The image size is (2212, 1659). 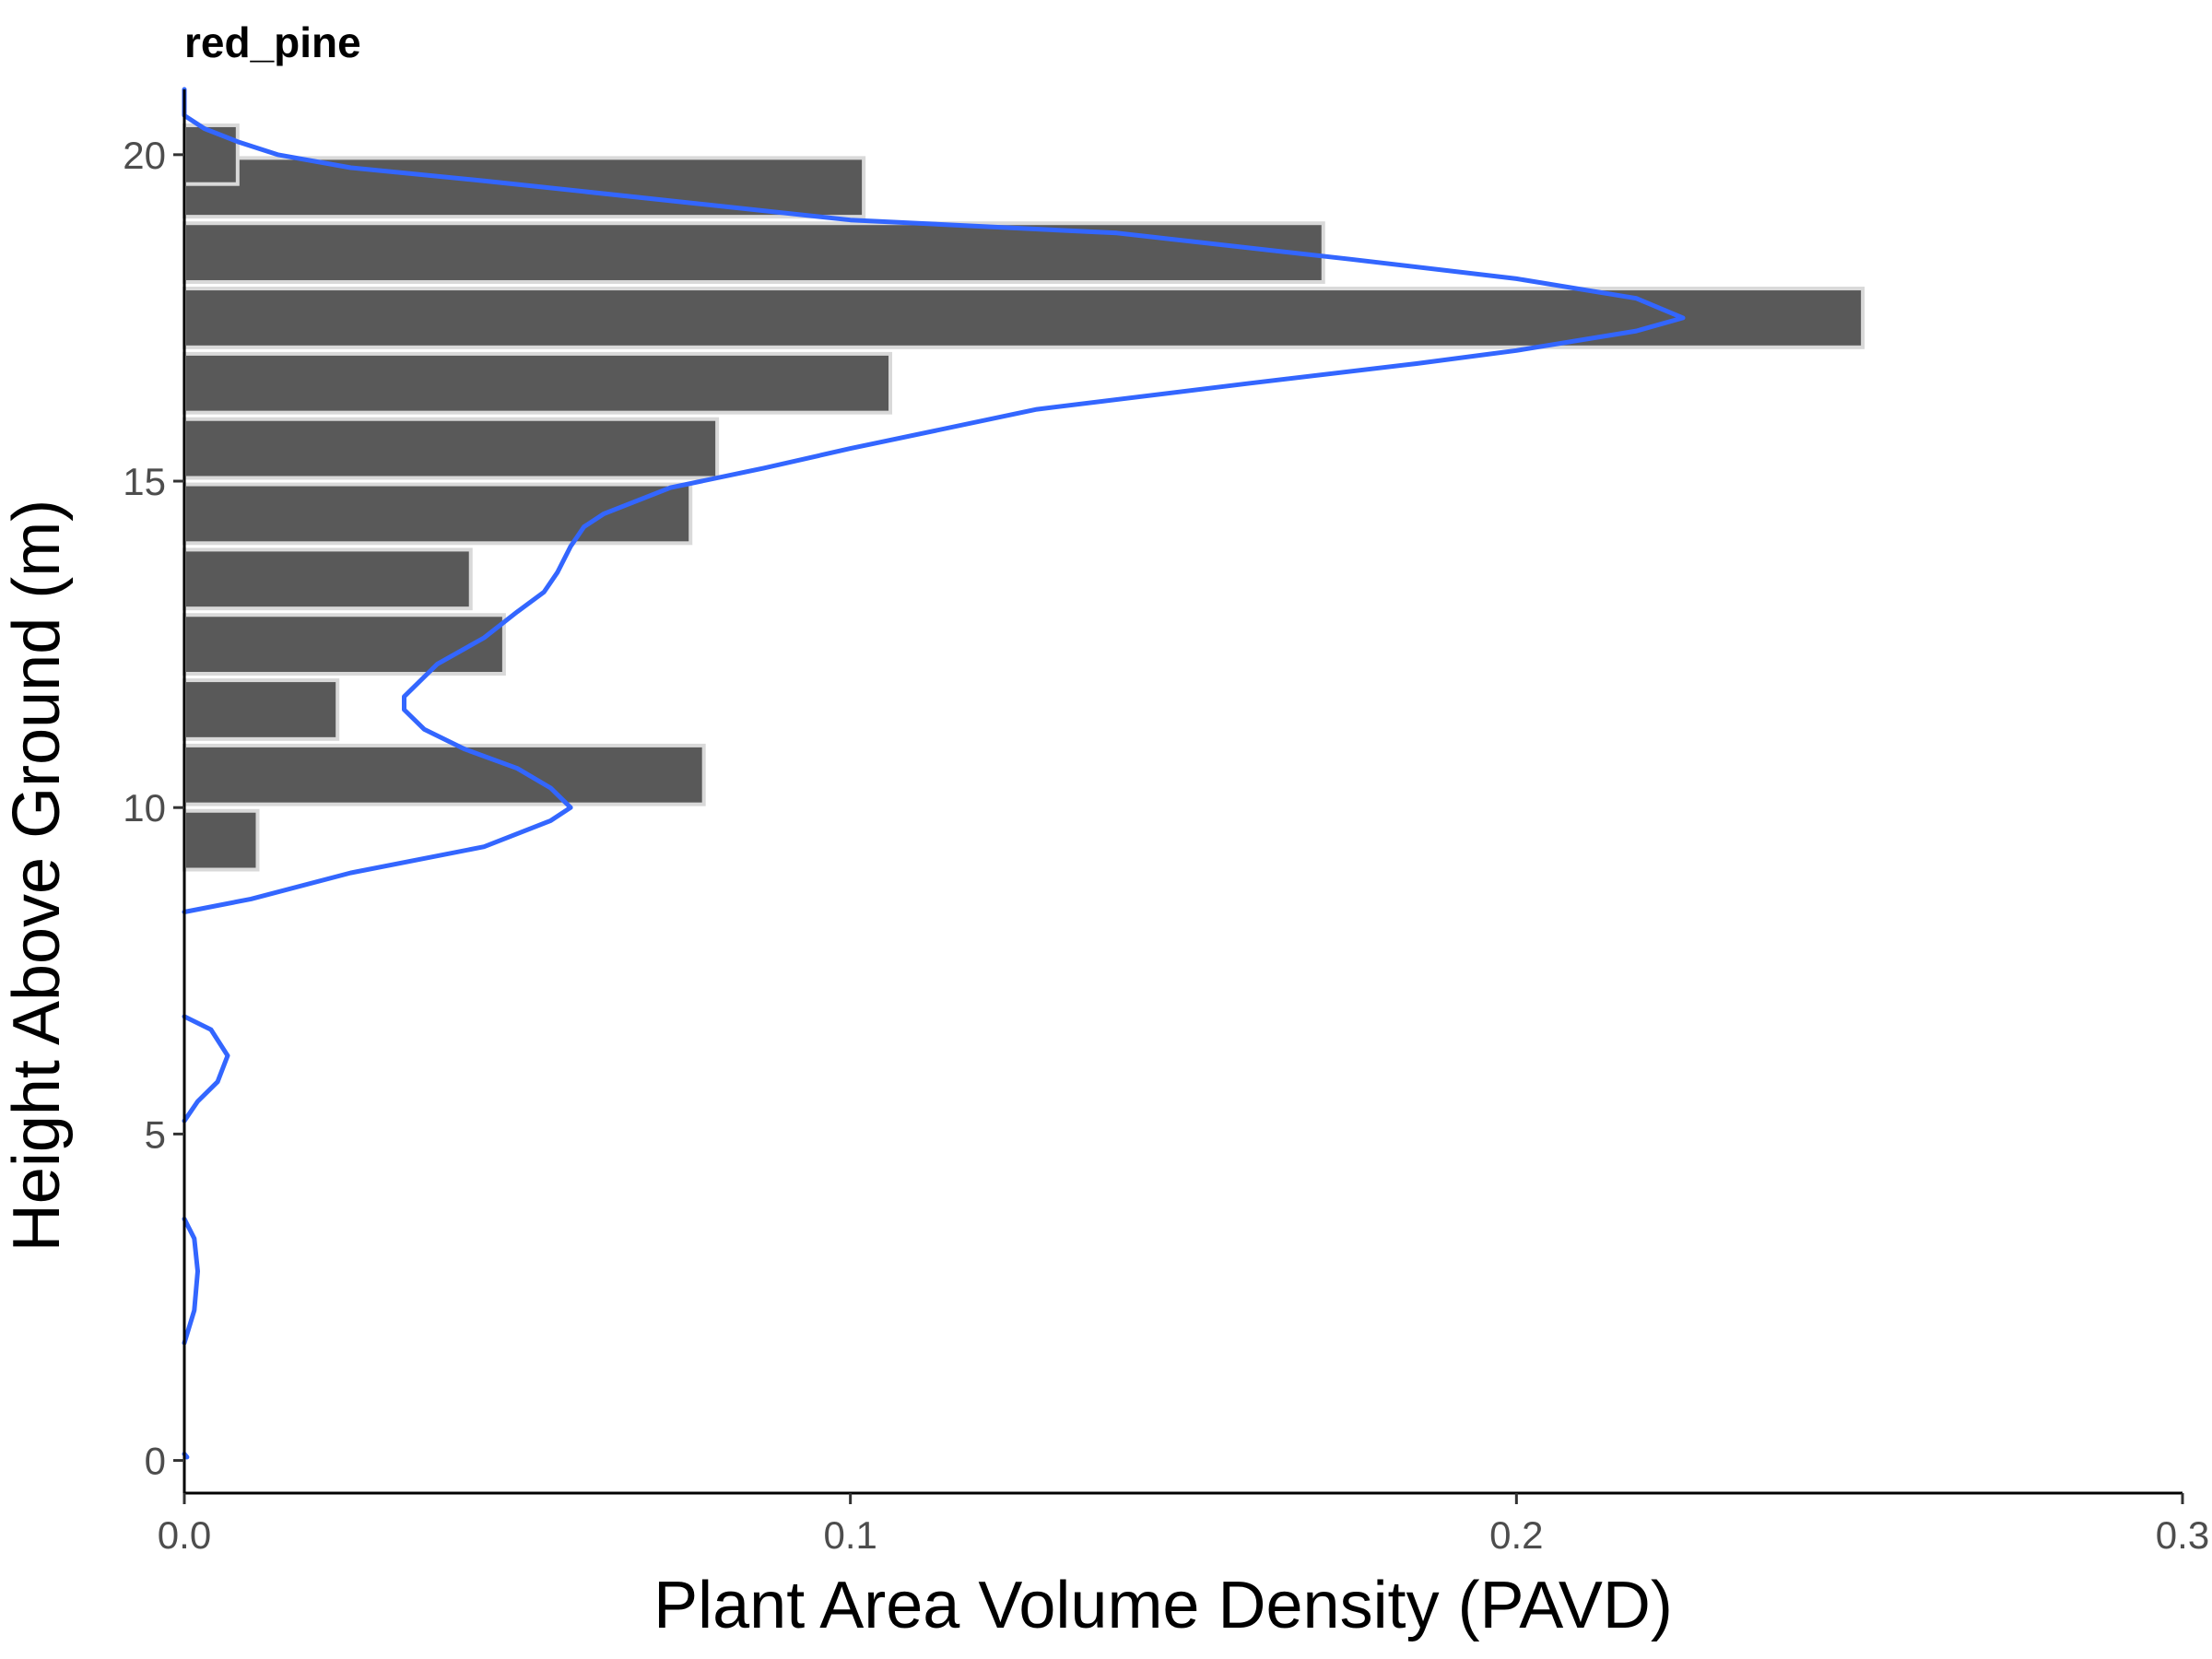 What do you see at coordinates (155, 1461) in the screenshot?
I see `y-tick-label: 0` at bounding box center [155, 1461].